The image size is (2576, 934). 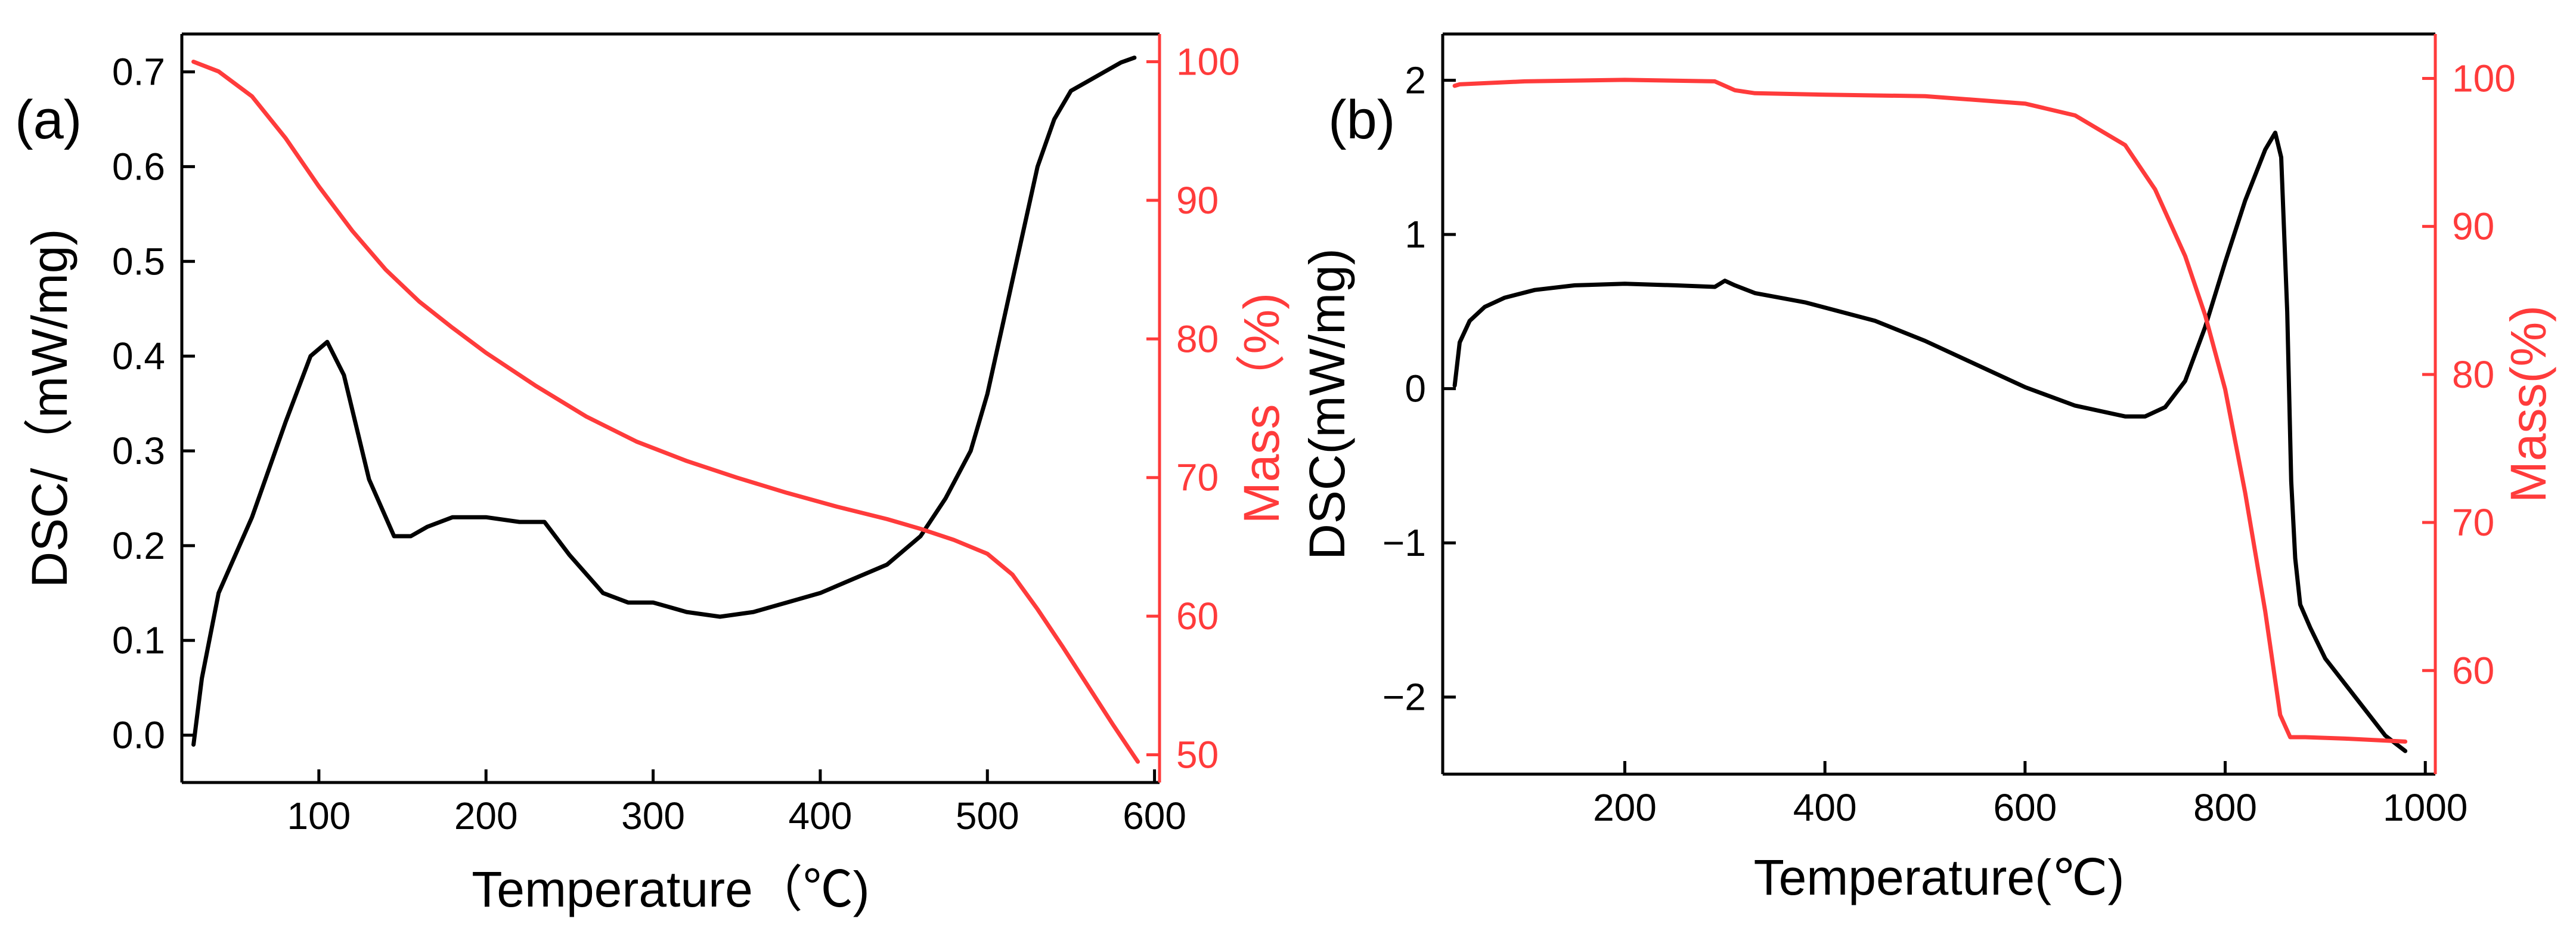 What do you see at coordinates (2425, 807) in the screenshot?
I see `x-tick-label: 1000` at bounding box center [2425, 807].